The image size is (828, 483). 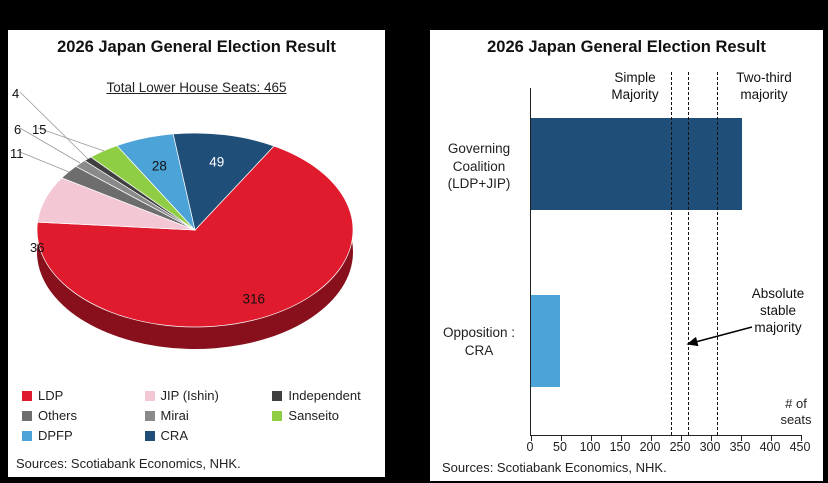 What do you see at coordinates (196, 87) in the screenshot?
I see `total-seats-subtitle: Total Lower House Seats: 465` at bounding box center [196, 87].